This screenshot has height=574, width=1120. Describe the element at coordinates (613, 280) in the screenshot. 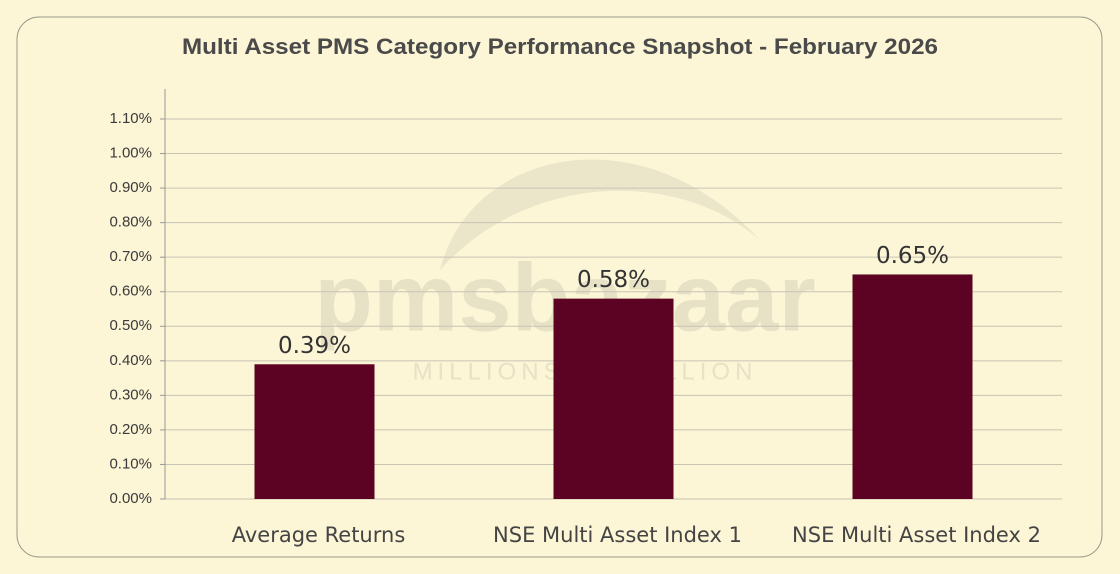

I see `value-label: 0.58%` at that location.